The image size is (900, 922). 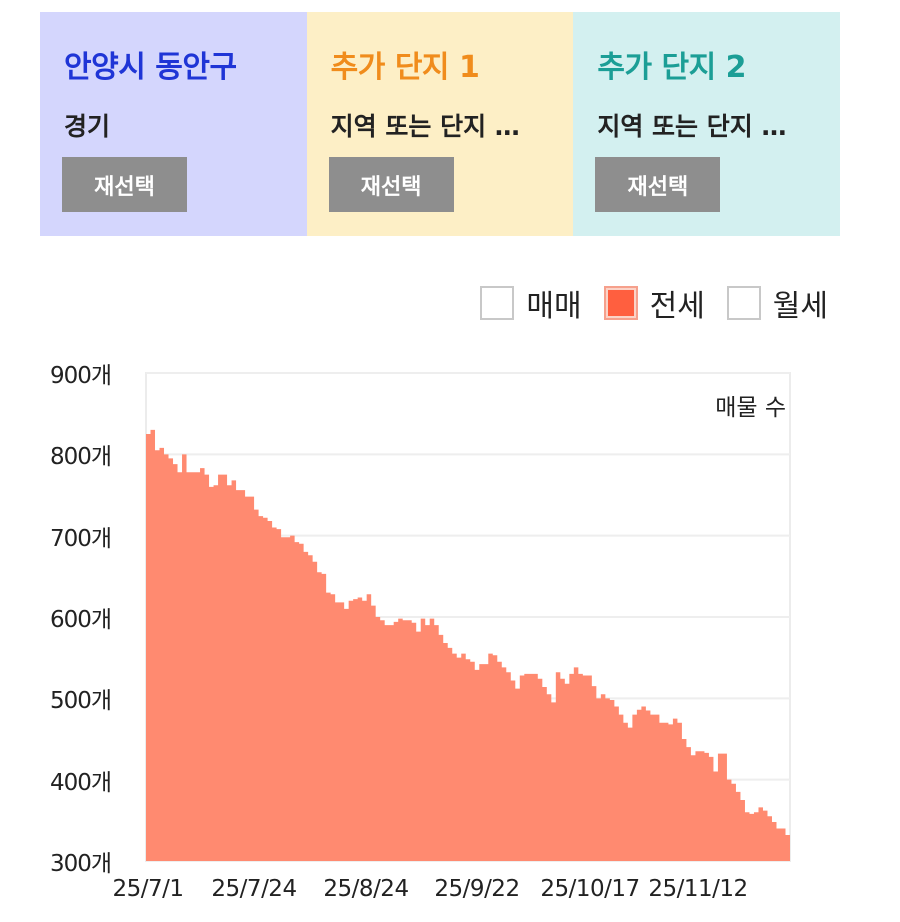 I want to click on legend-label: 매매, so click(x=554, y=306).